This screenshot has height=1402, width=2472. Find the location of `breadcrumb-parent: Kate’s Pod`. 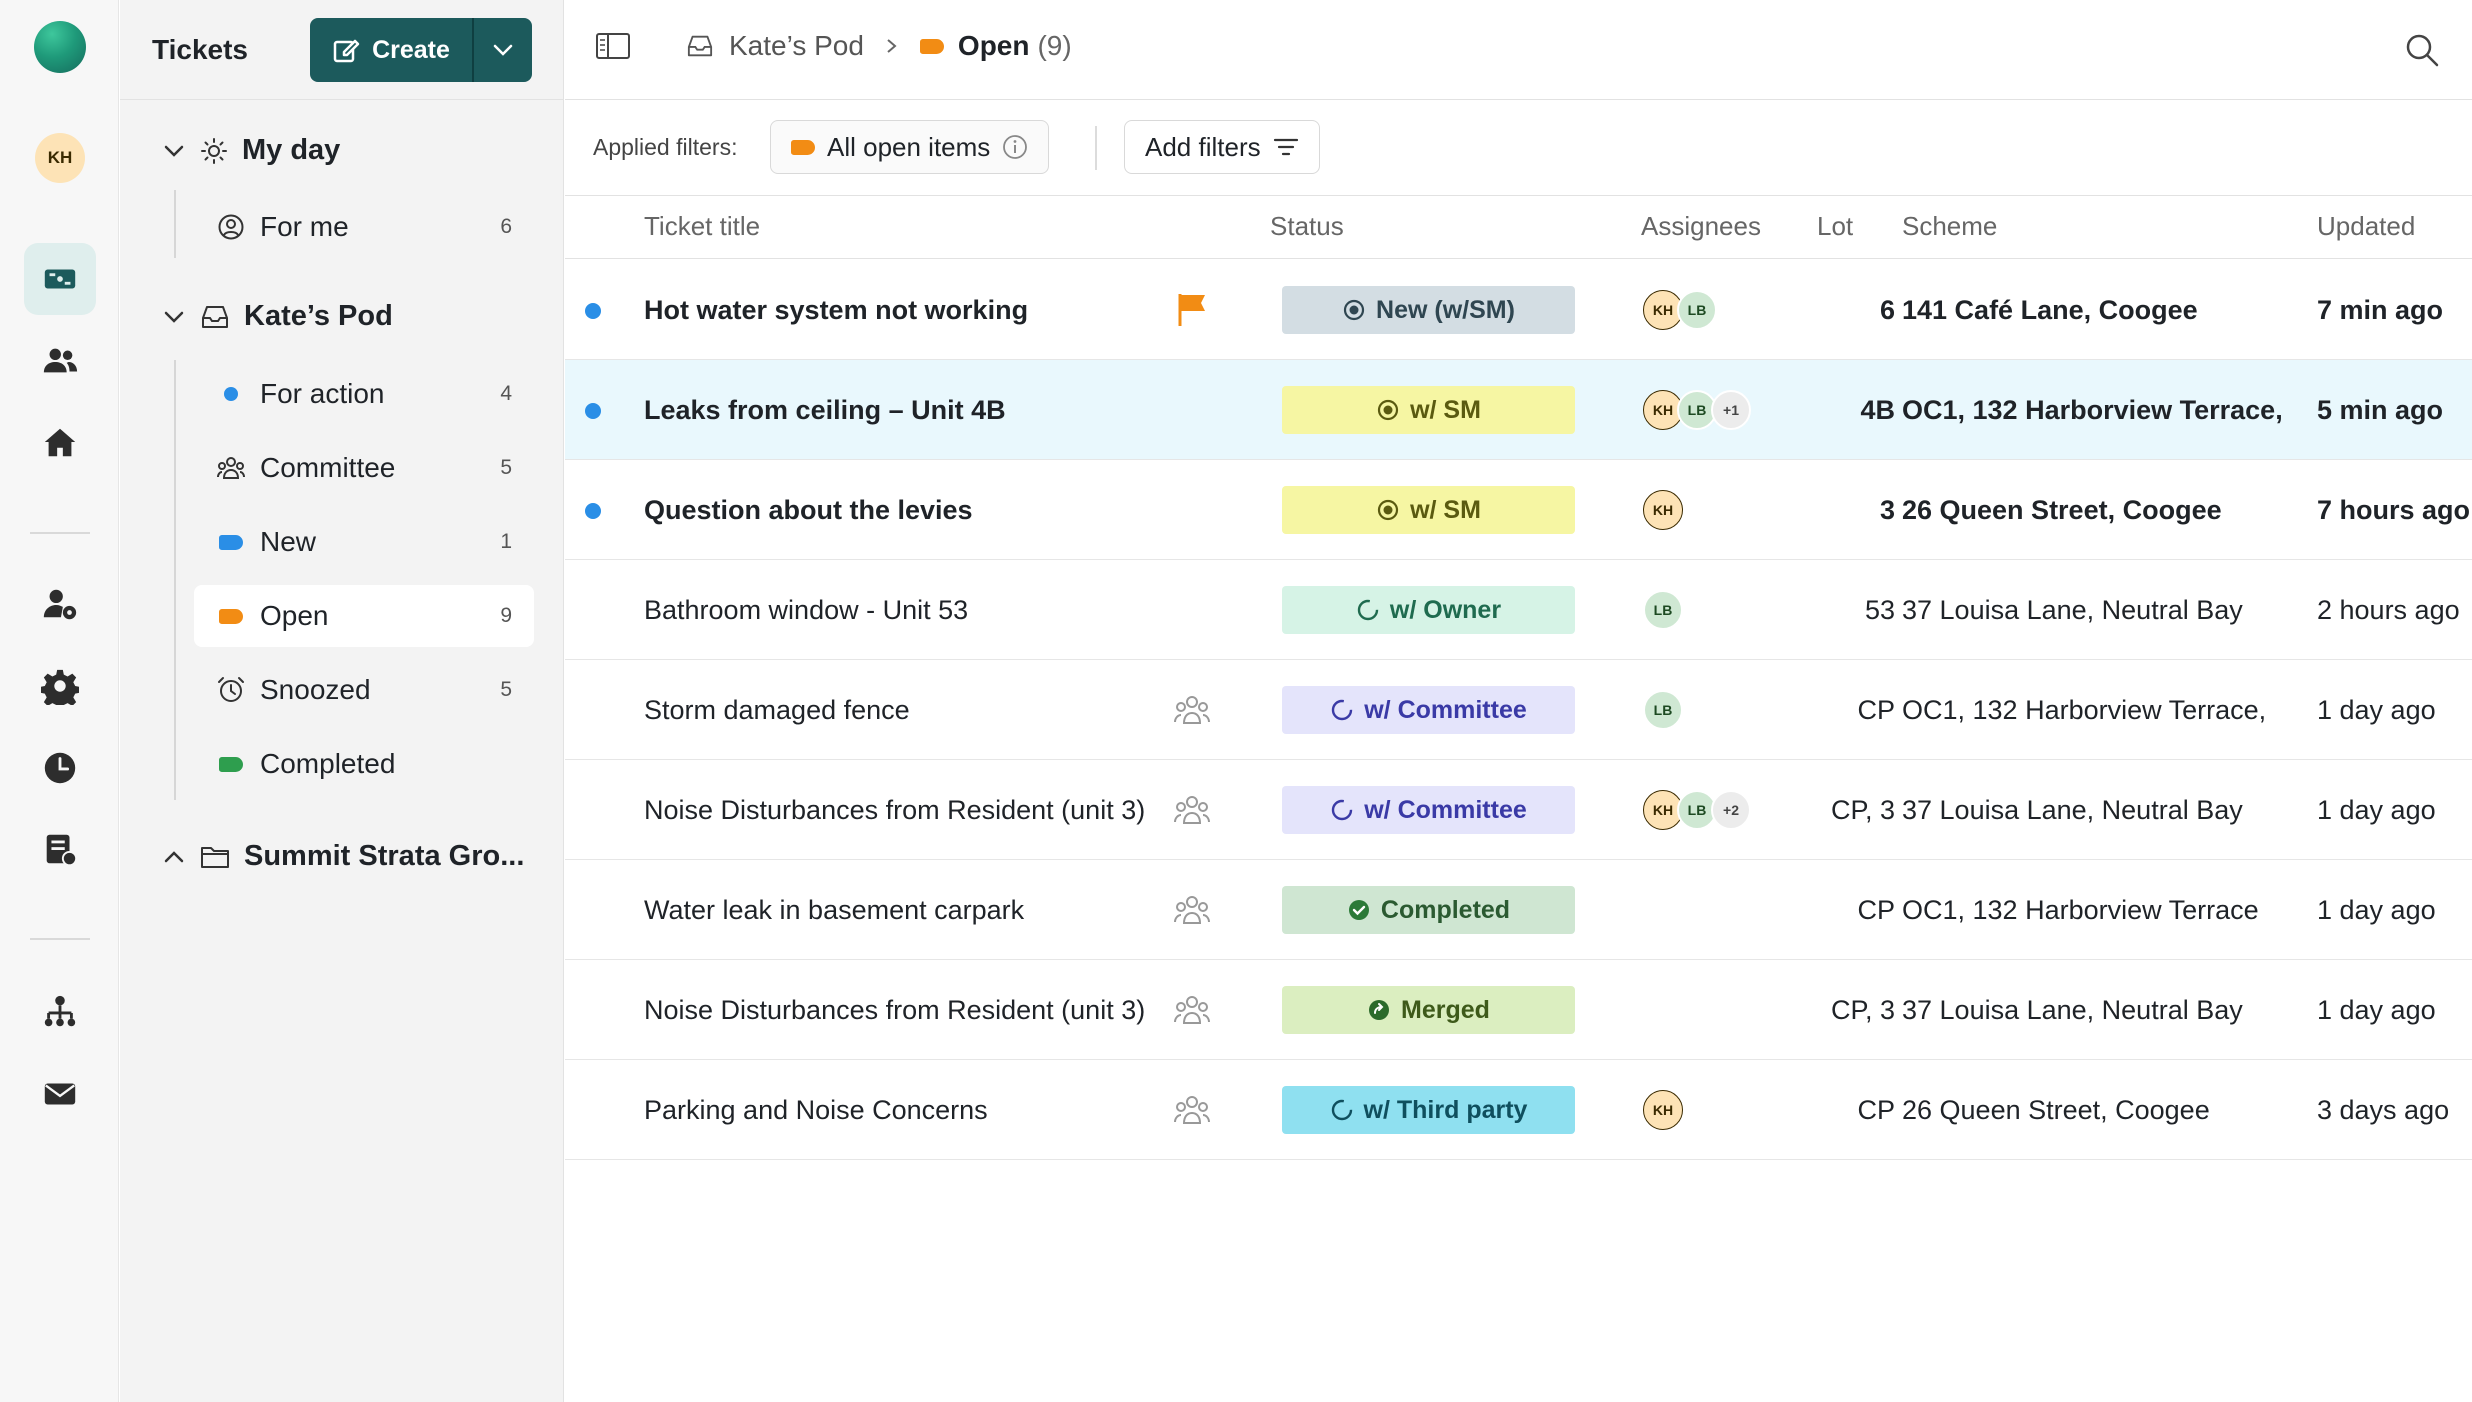

breadcrumb-parent: Kate’s Pod is located at coordinates (796, 45).